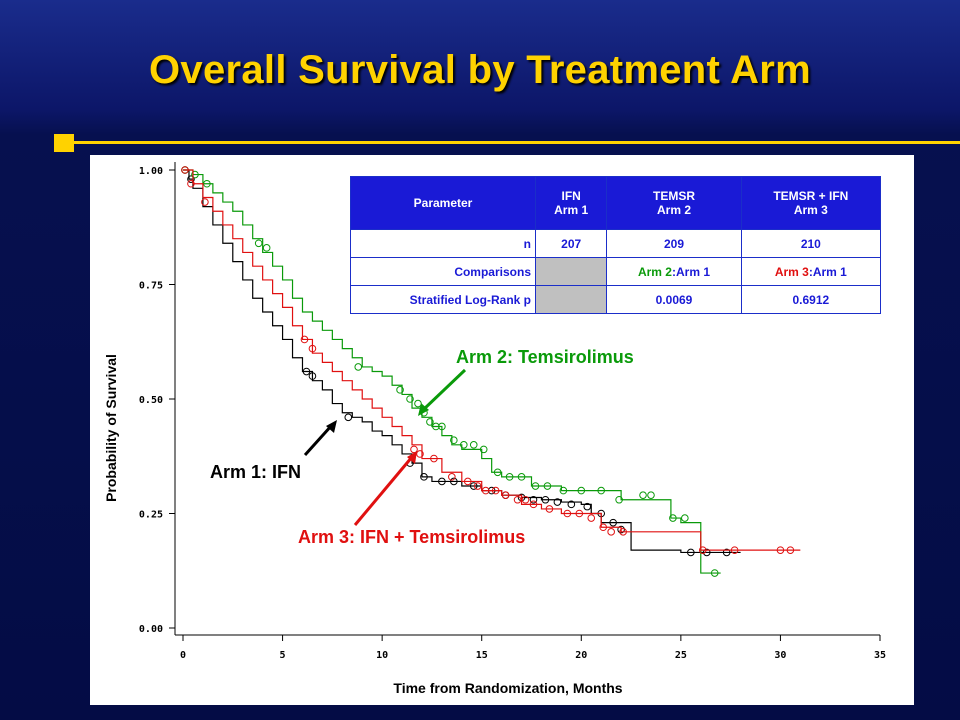  I want to click on header-arm3: TEMSR + IFN Arm 3, so click(811, 203).